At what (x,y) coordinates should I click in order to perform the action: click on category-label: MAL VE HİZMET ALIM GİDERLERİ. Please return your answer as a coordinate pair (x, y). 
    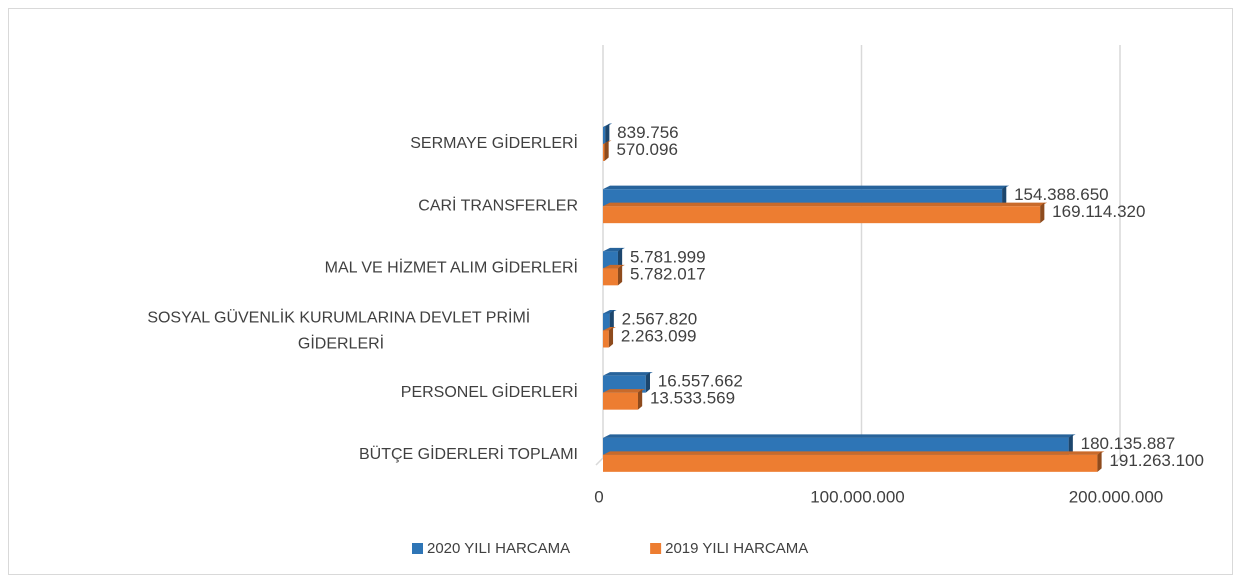
    Looking at the image, I should click on (451, 267).